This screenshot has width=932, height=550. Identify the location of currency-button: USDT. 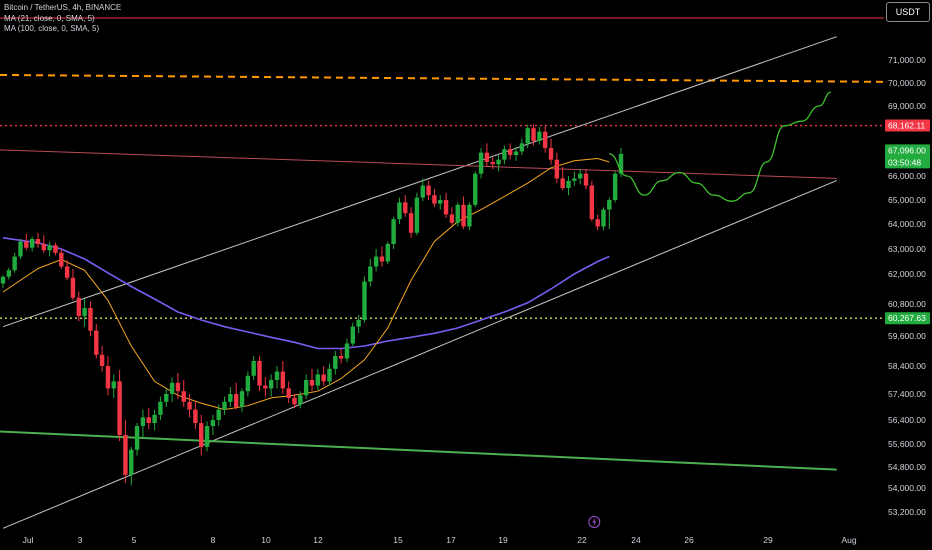
(908, 12).